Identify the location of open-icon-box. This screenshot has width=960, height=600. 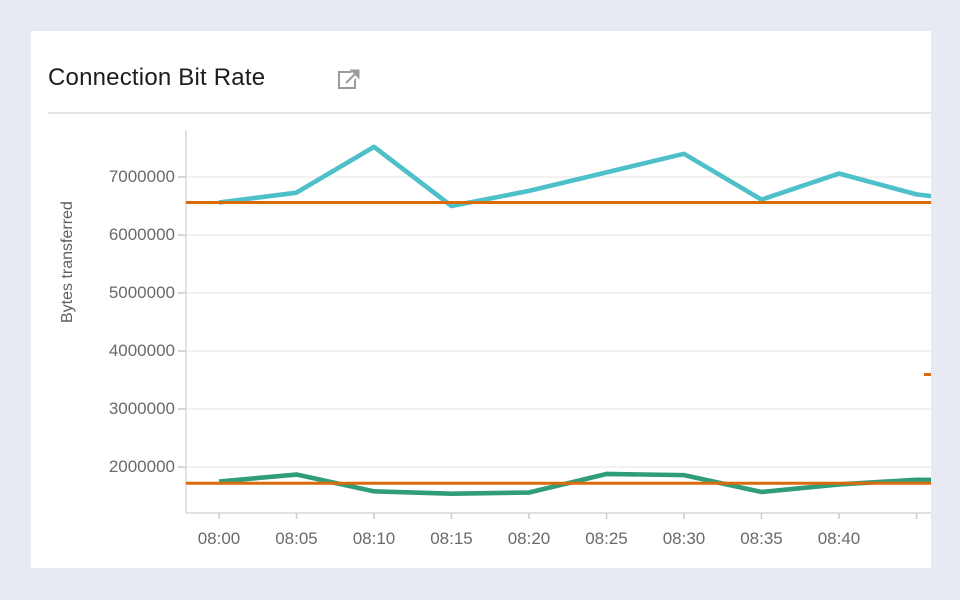
(347, 80).